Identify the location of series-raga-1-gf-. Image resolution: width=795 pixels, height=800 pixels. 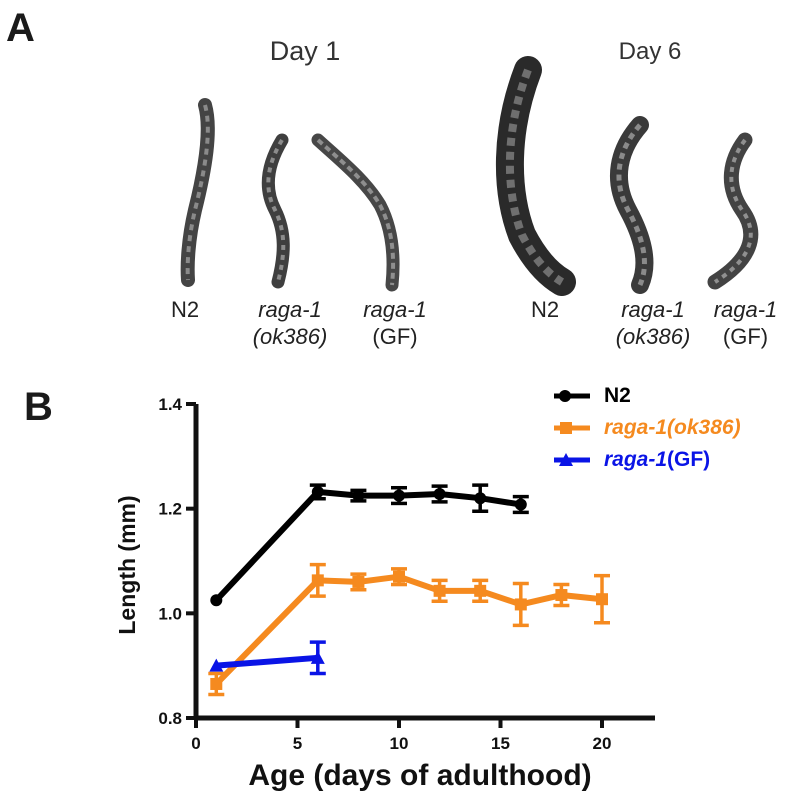
(267, 658).